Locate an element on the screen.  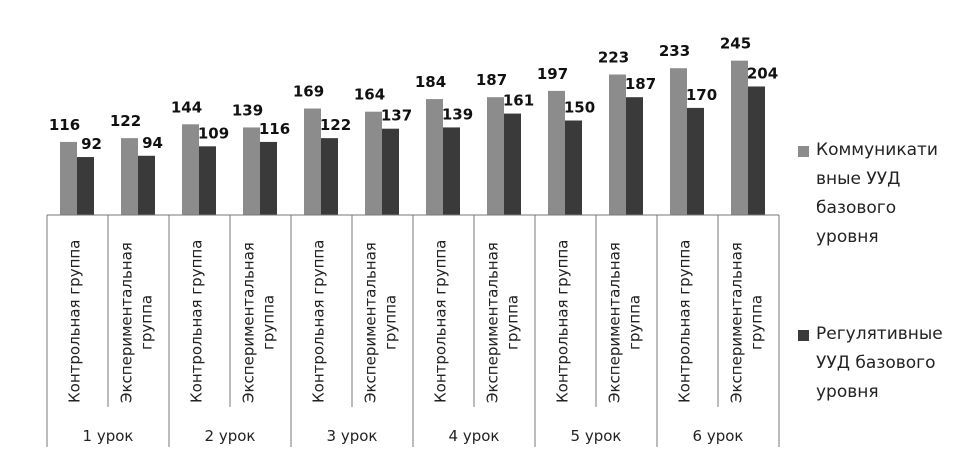
data-label: 92 is located at coordinates (91, 144).